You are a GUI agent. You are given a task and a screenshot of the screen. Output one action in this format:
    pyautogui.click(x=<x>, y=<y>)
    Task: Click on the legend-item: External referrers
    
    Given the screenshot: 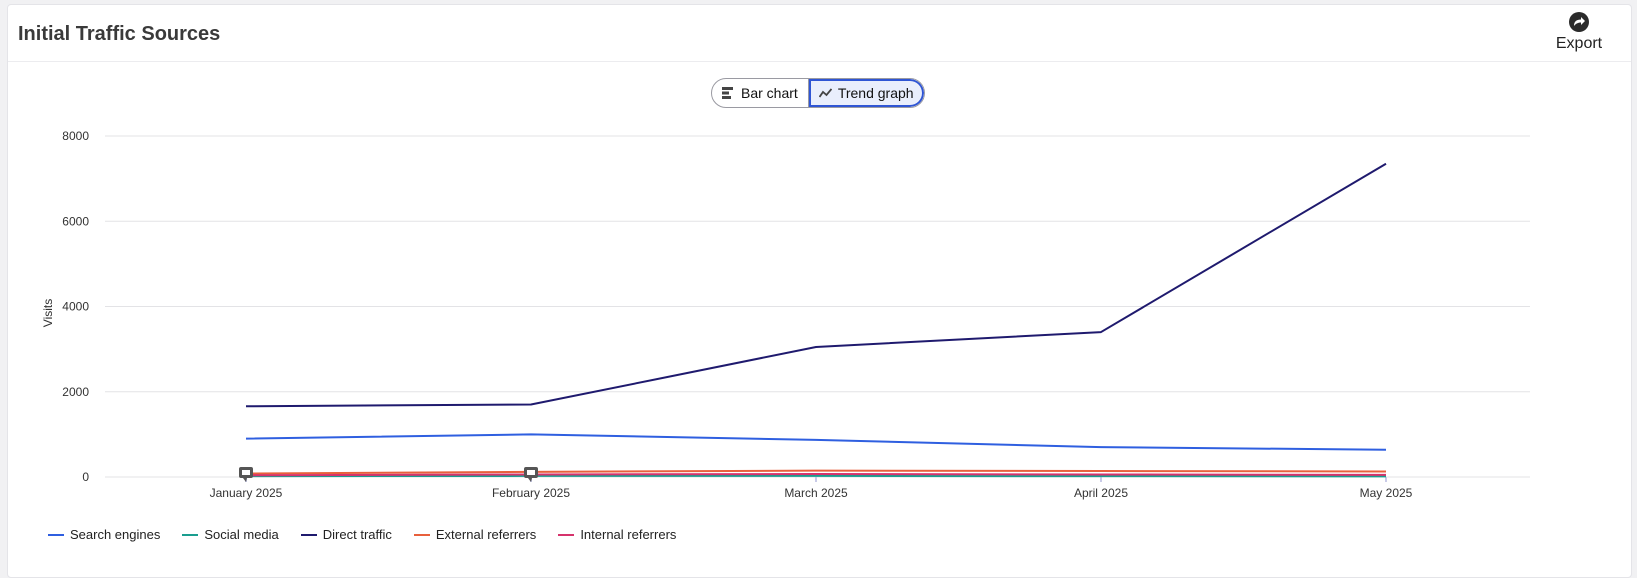 What is the action you would take?
    pyautogui.click(x=475, y=534)
    